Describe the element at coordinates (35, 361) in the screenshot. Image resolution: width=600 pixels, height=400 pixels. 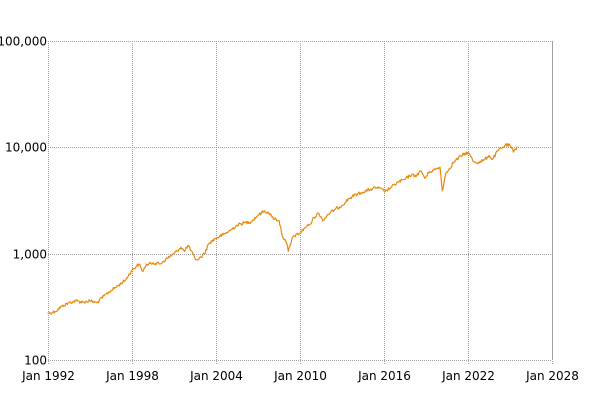
I see `y-tick-label: 100` at that location.